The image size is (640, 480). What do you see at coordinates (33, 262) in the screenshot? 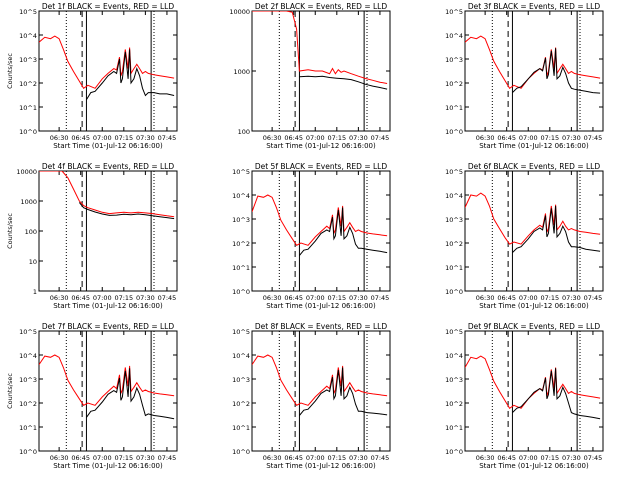
I see `y-tick-label: 10` at bounding box center [33, 262].